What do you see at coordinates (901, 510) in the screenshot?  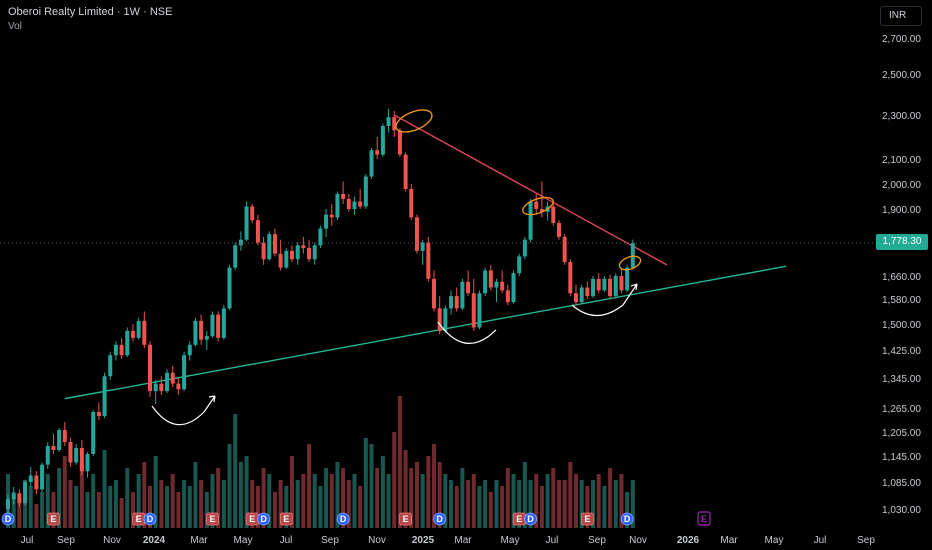 I see `y-tick-label: 1,030.00` at bounding box center [901, 510].